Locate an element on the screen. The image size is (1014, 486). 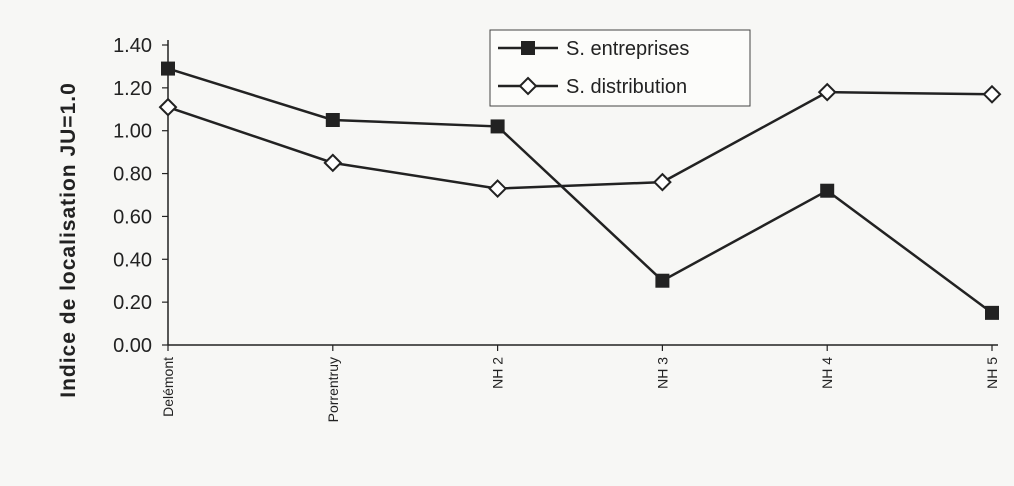
x-tick-label: NH 2 is located at coordinates (498, 373).